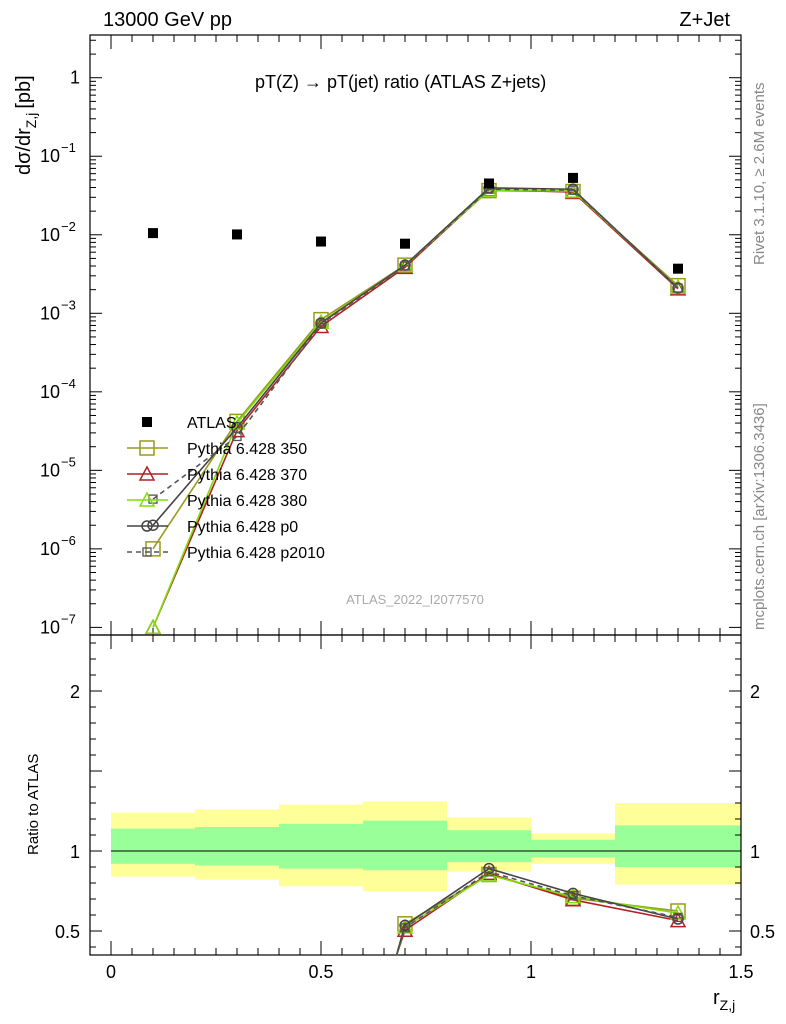  I want to click on x-tick-label: 1, so click(531, 972).